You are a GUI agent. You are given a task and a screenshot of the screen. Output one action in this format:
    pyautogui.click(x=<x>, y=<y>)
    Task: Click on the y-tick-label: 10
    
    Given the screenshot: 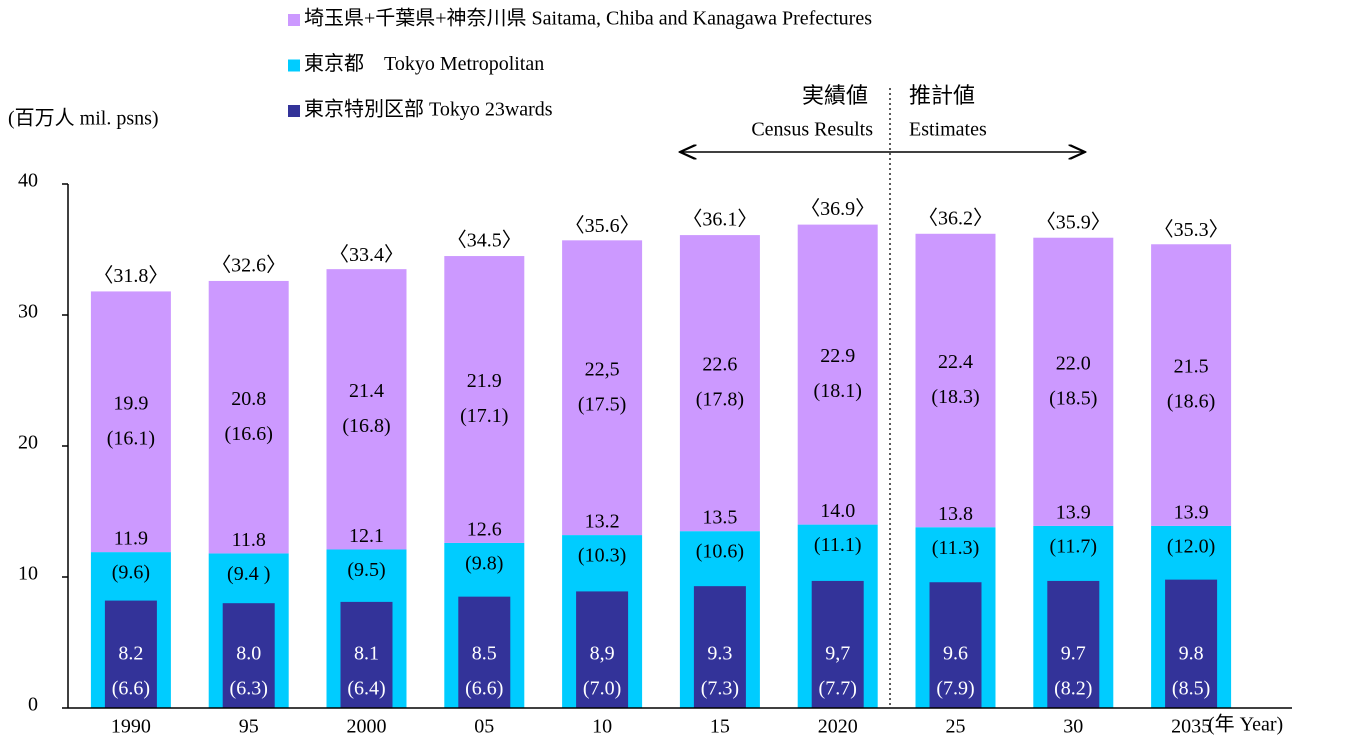 What is the action you would take?
    pyautogui.click(x=28, y=574)
    